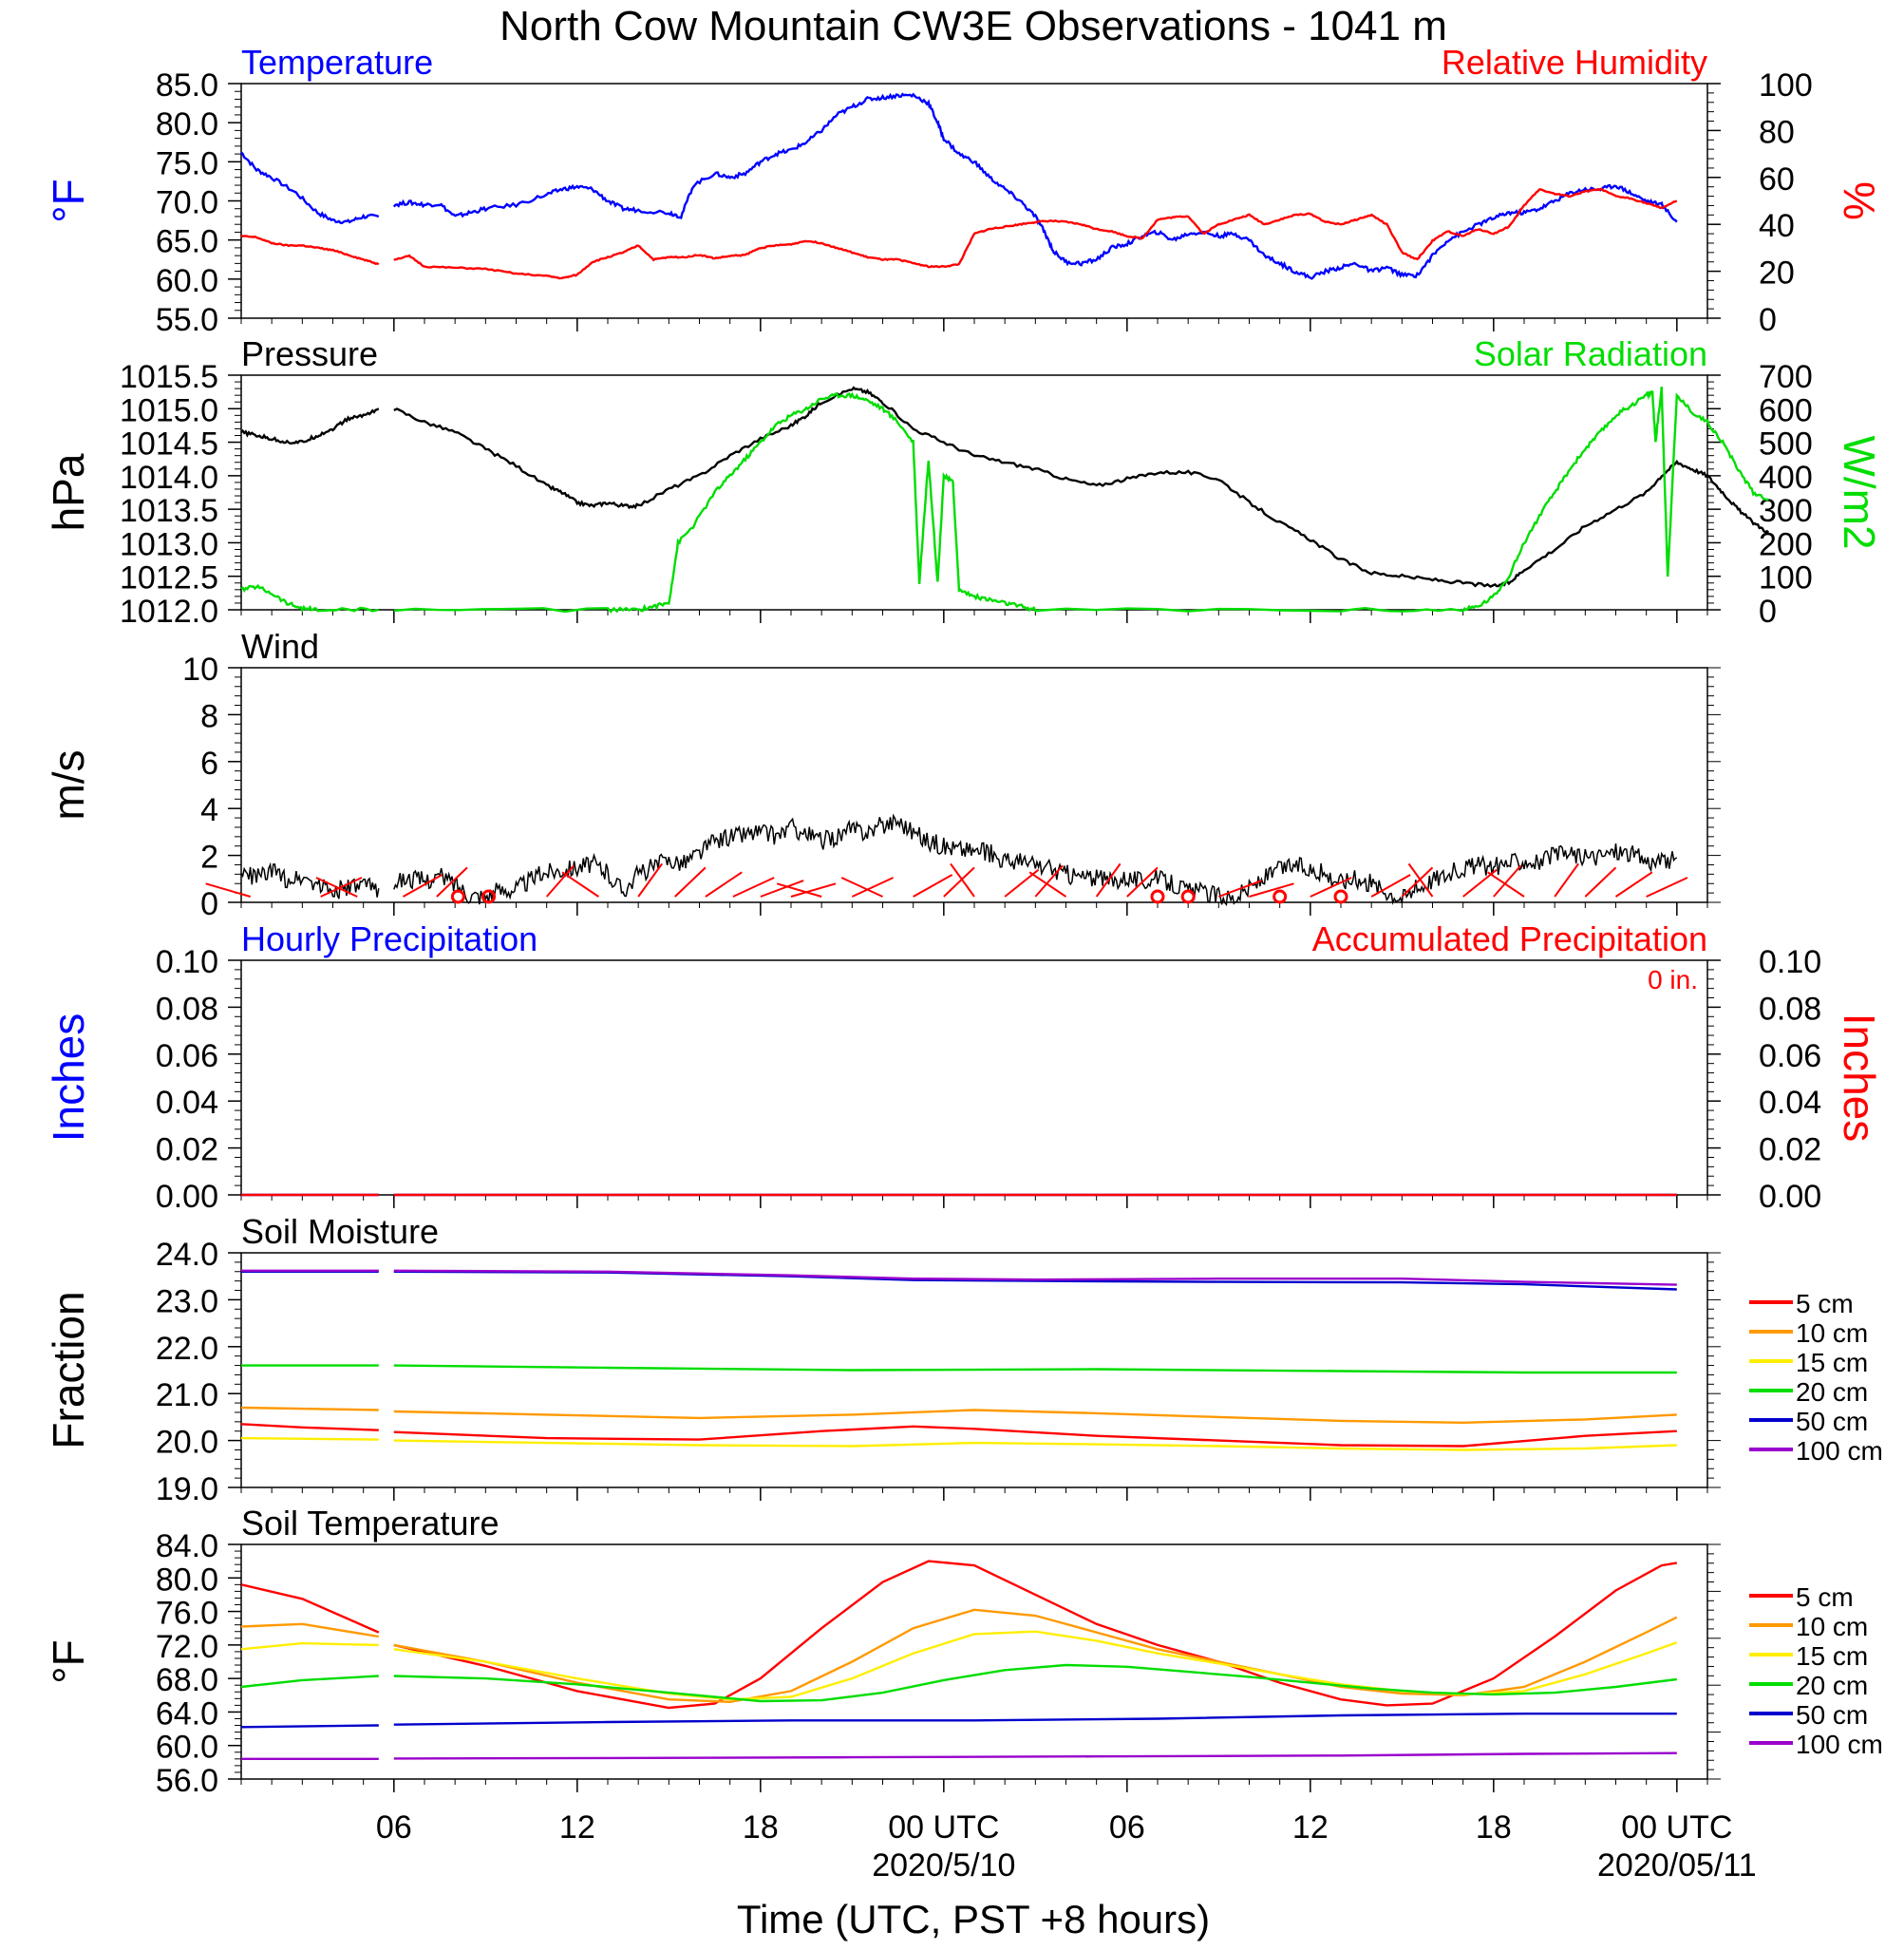  What do you see at coordinates (882, 774) in the screenshot?
I see `panel-wind: 0 2 4 6 8 10 Wind m/s` at bounding box center [882, 774].